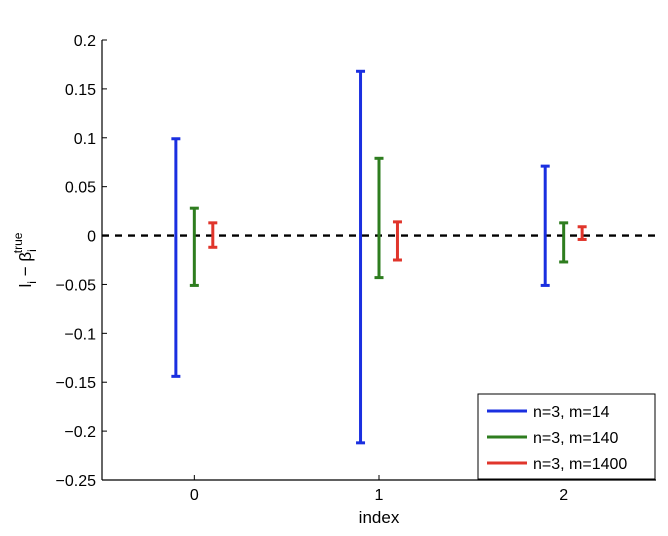 Image resolution: width=668 pixels, height=536 pixels. What do you see at coordinates (379, 495) in the screenshot?
I see `x-tick-label: 1` at bounding box center [379, 495].